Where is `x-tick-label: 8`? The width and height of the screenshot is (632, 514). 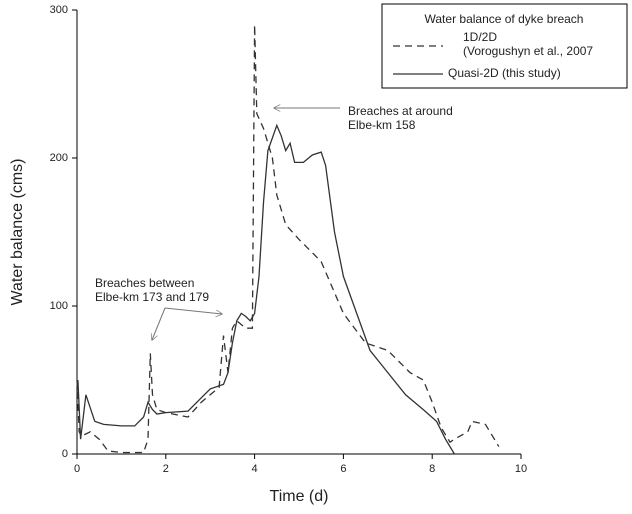 x-tick-label: 8 is located at coordinates (432, 469).